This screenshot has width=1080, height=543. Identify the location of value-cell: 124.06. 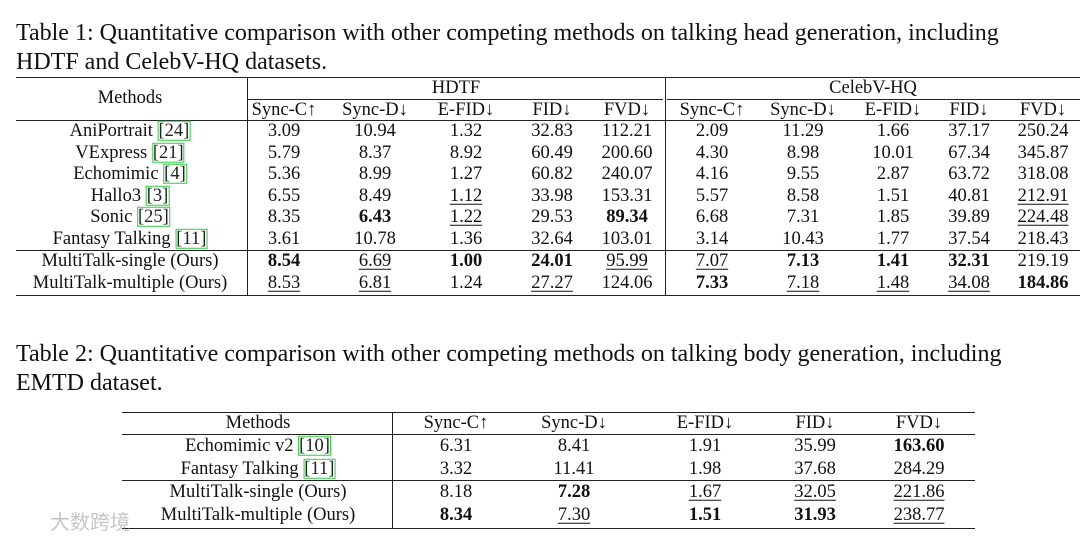
(627, 282).